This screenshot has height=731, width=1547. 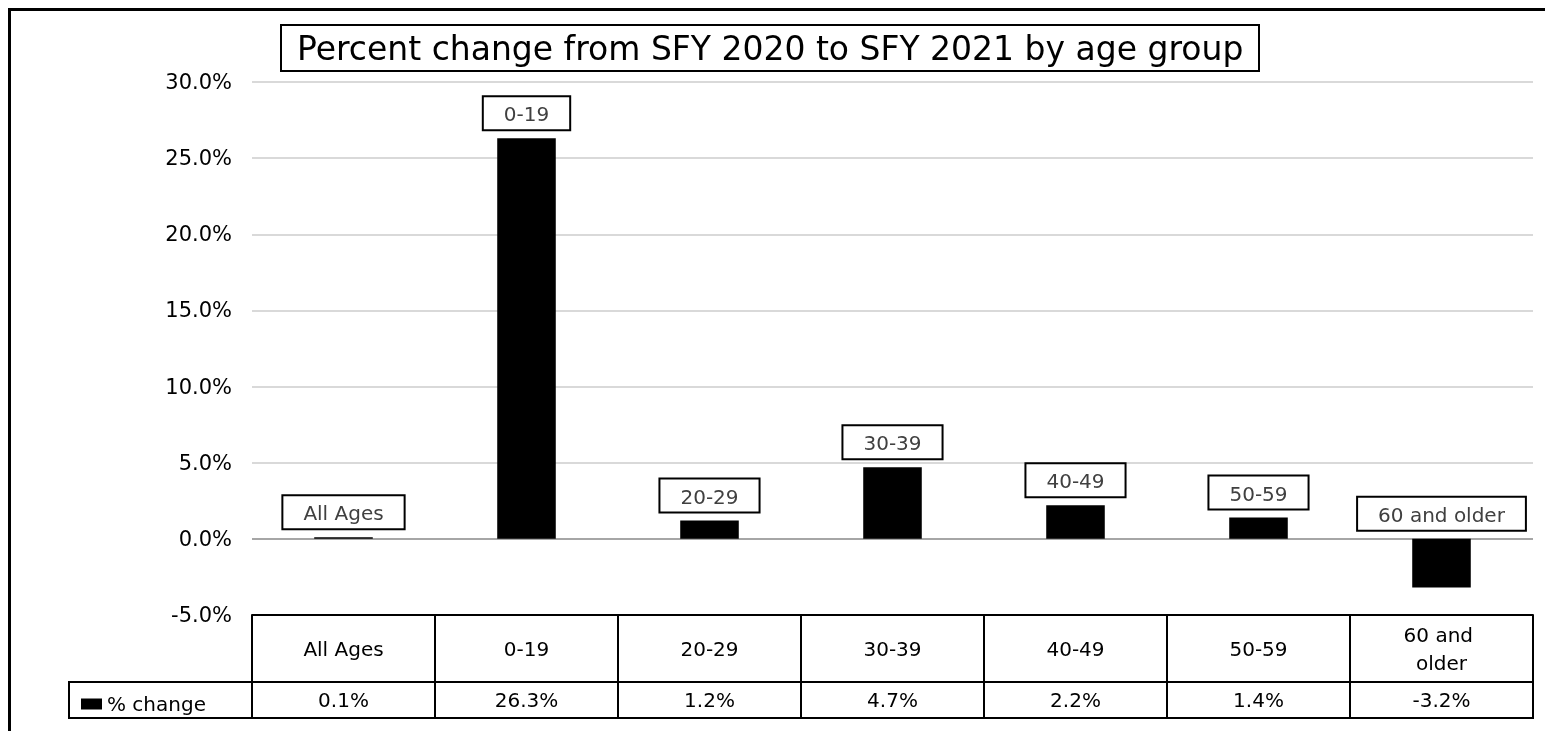 What do you see at coordinates (892, 700) in the screenshot?
I see `data-label: 4.7%` at bounding box center [892, 700].